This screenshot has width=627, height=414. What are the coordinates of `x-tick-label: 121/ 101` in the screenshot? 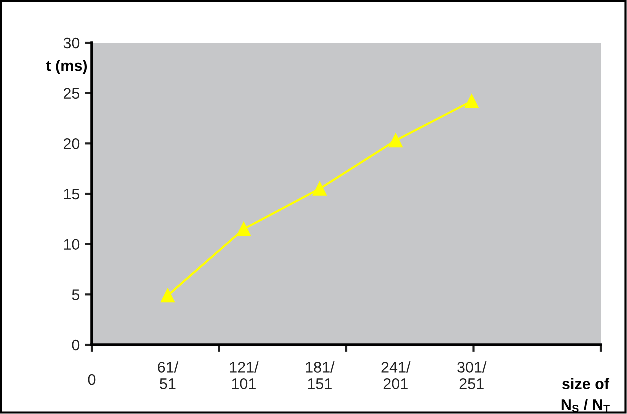 It's located at (244, 376).